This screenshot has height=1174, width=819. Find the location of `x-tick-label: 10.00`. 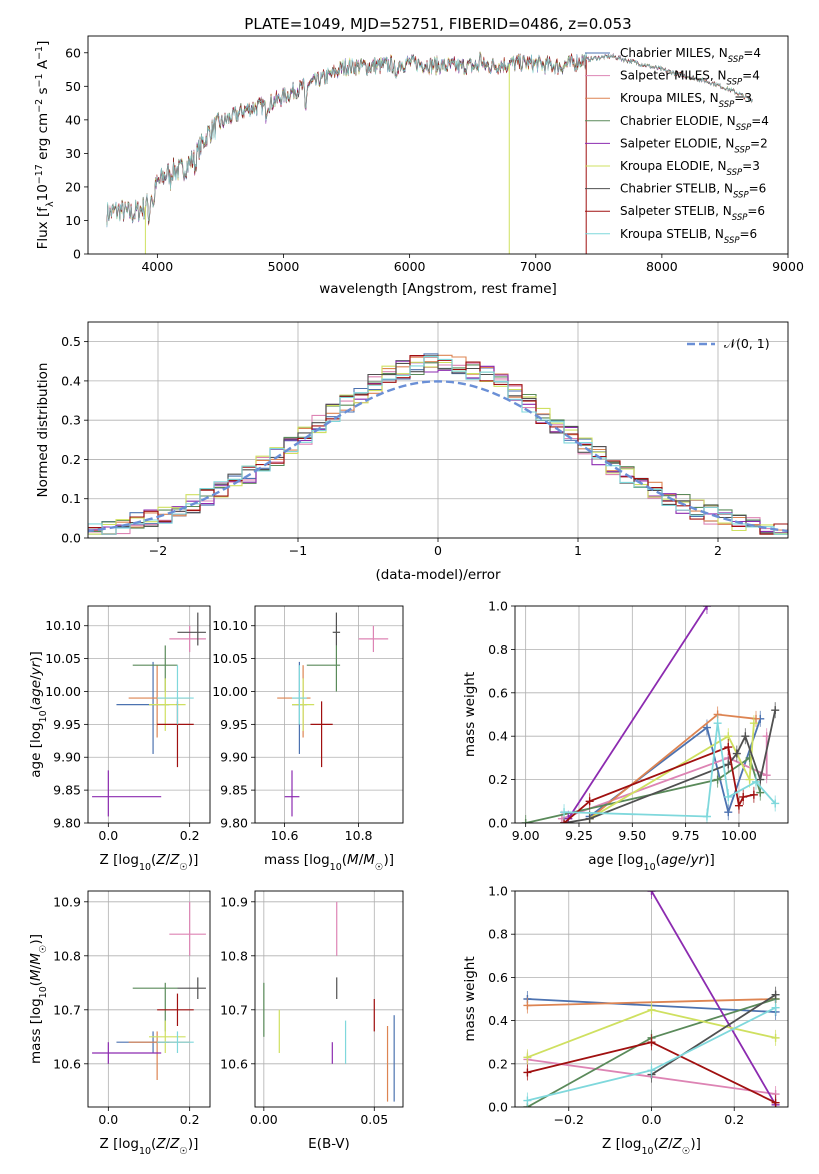

x-tick-label: 10.00 is located at coordinates (739, 835).